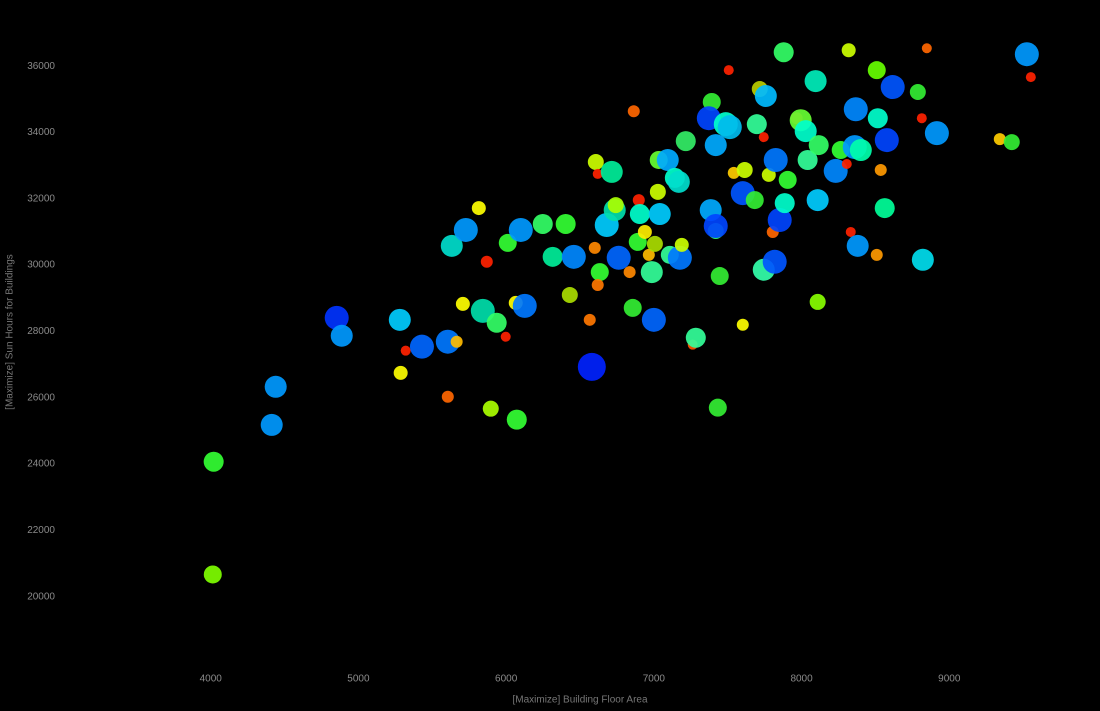 The image size is (1100, 711). I want to click on y-tick-label: 22000, so click(41, 530).